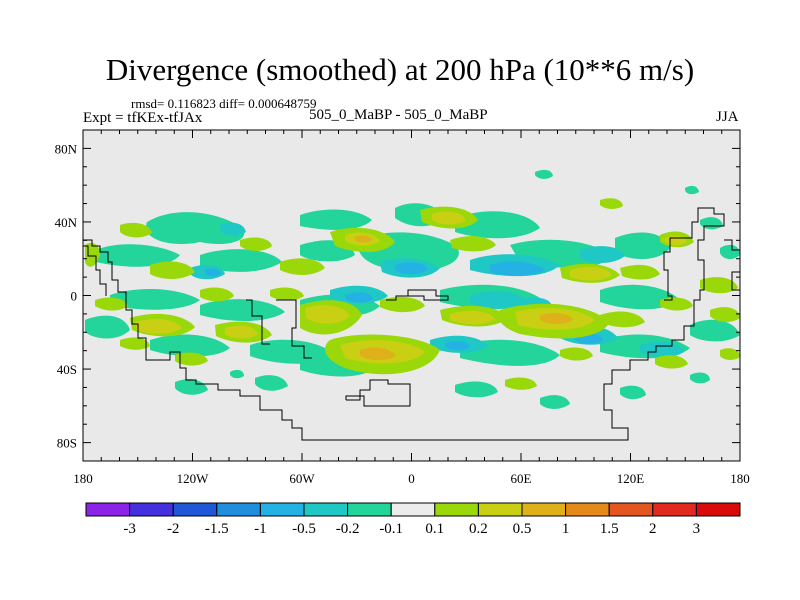  I want to click on colorbar-label: 3, so click(697, 529).